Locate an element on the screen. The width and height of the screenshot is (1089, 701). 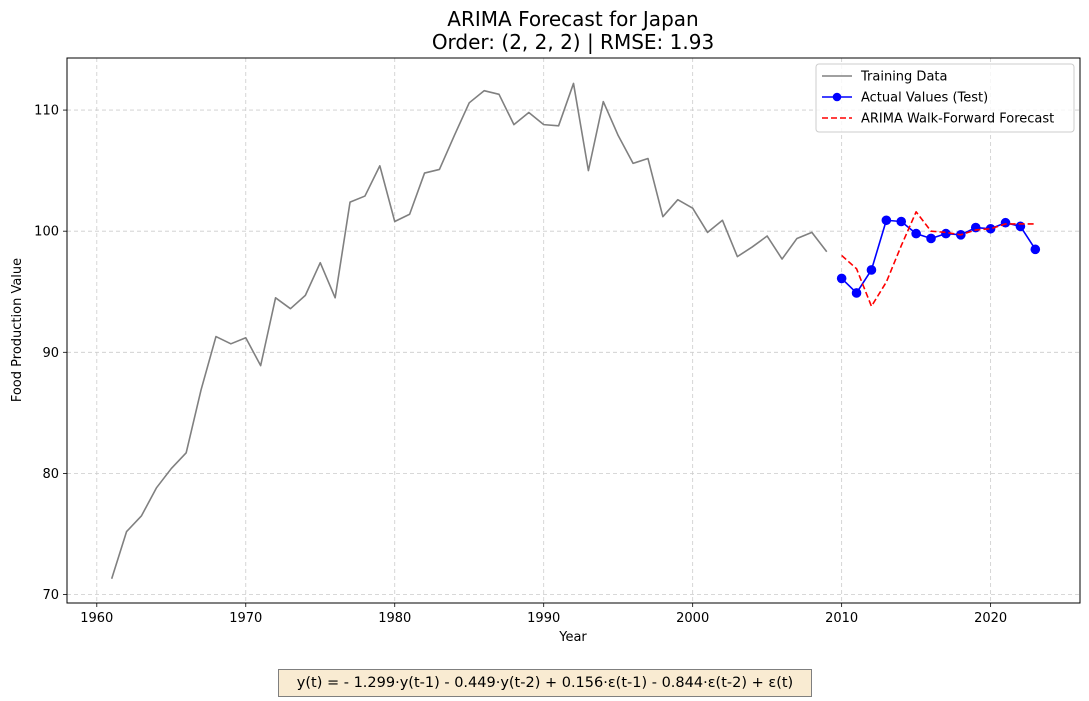
x-tick-label: 2000 is located at coordinates (692, 618).